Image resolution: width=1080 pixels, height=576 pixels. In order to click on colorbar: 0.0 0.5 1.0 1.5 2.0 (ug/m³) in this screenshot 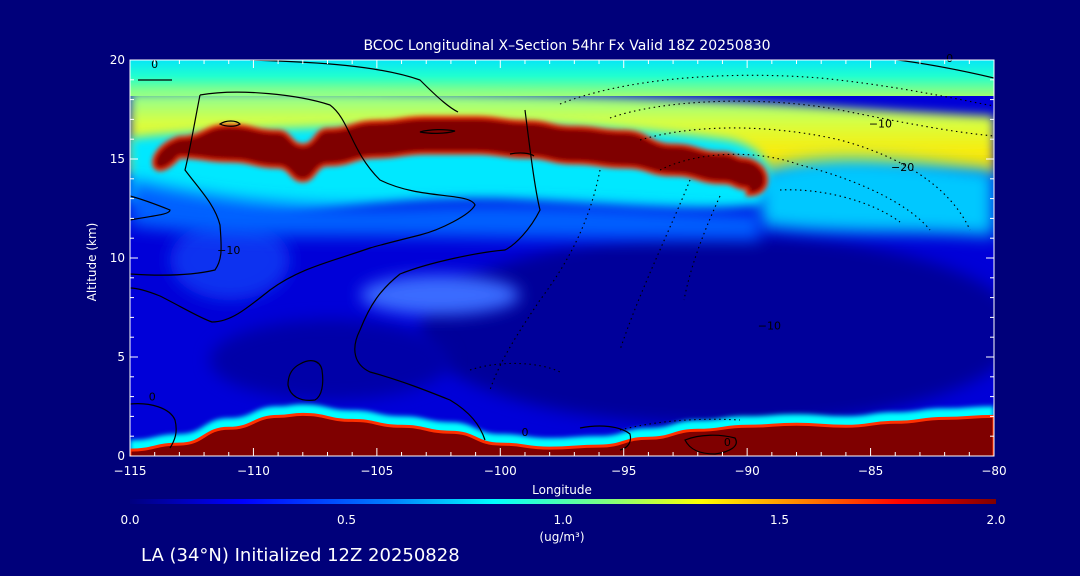, I will do `click(563, 521)`.